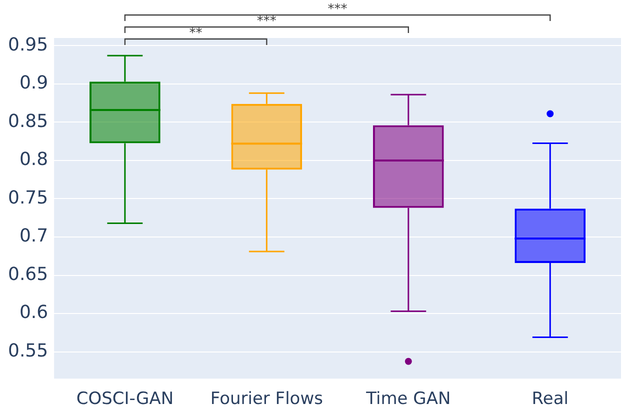  I want to click on x-tick-label: Time GAN, so click(408, 399).